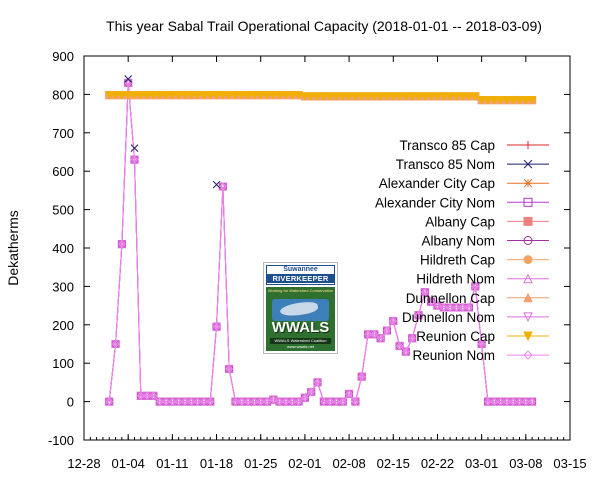 The width and height of the screenshot is (600, 480). What do you see at coordinates (475, 317) in the screenshot?
I see `legend-entry: Dunnellon Nom` at bounding box center [475, 317].